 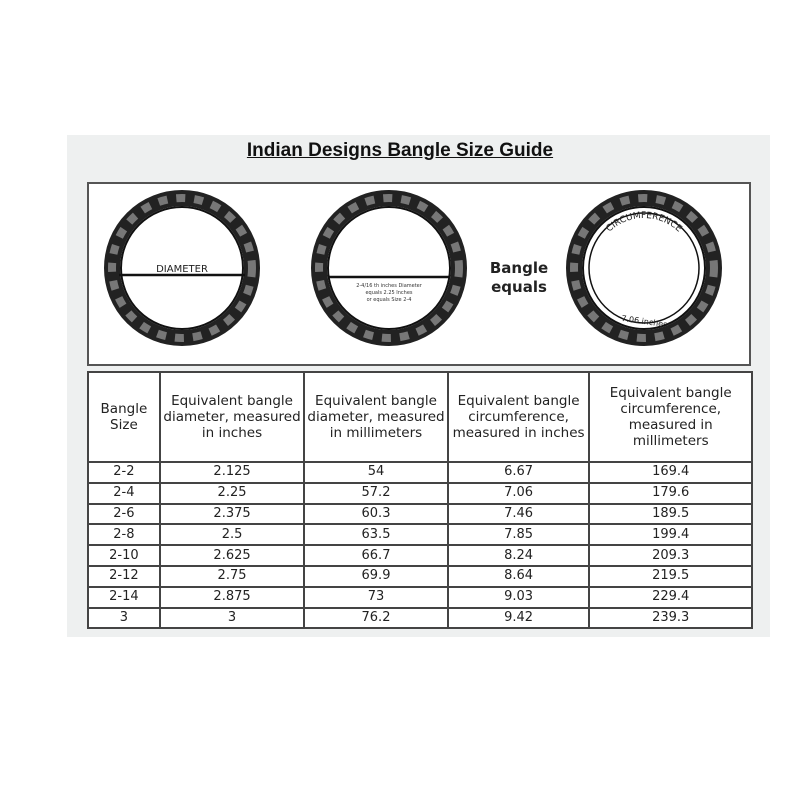 I want to click on table-cell: 7.06, so click(x=518, y=493).